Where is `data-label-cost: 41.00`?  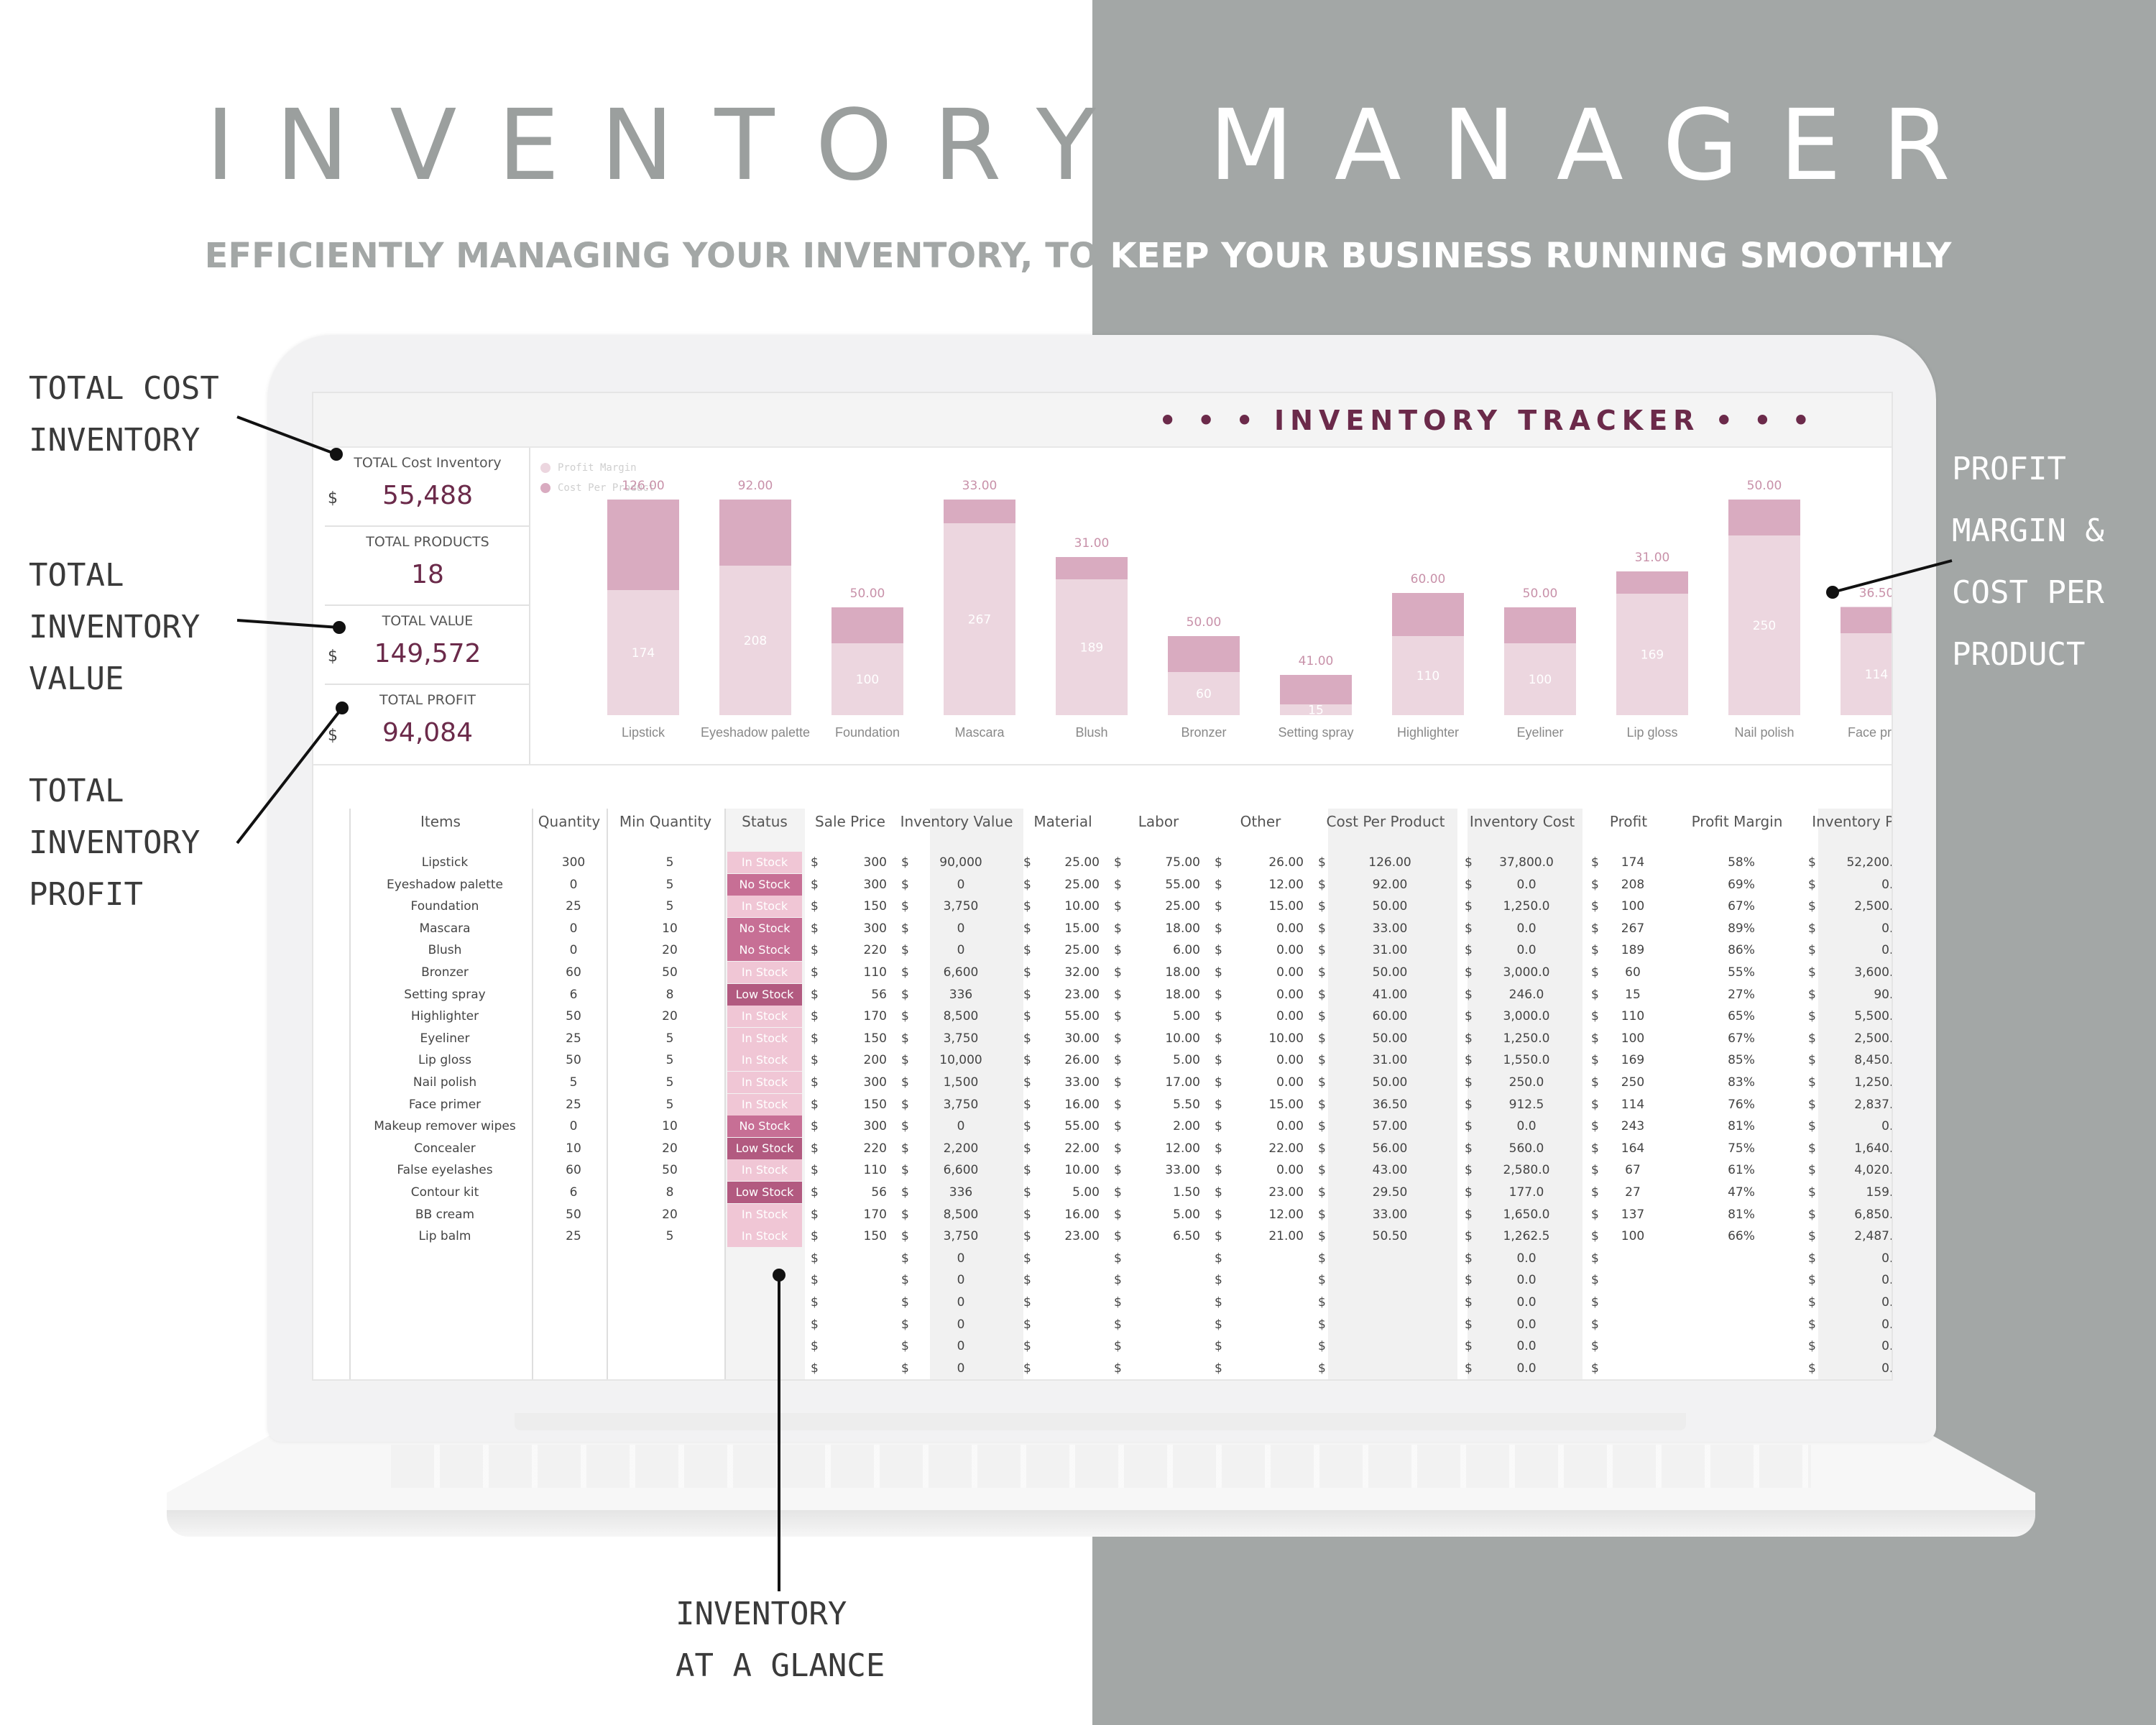 data-label-cost: 41.00 is located at coordinates (1316, 661).